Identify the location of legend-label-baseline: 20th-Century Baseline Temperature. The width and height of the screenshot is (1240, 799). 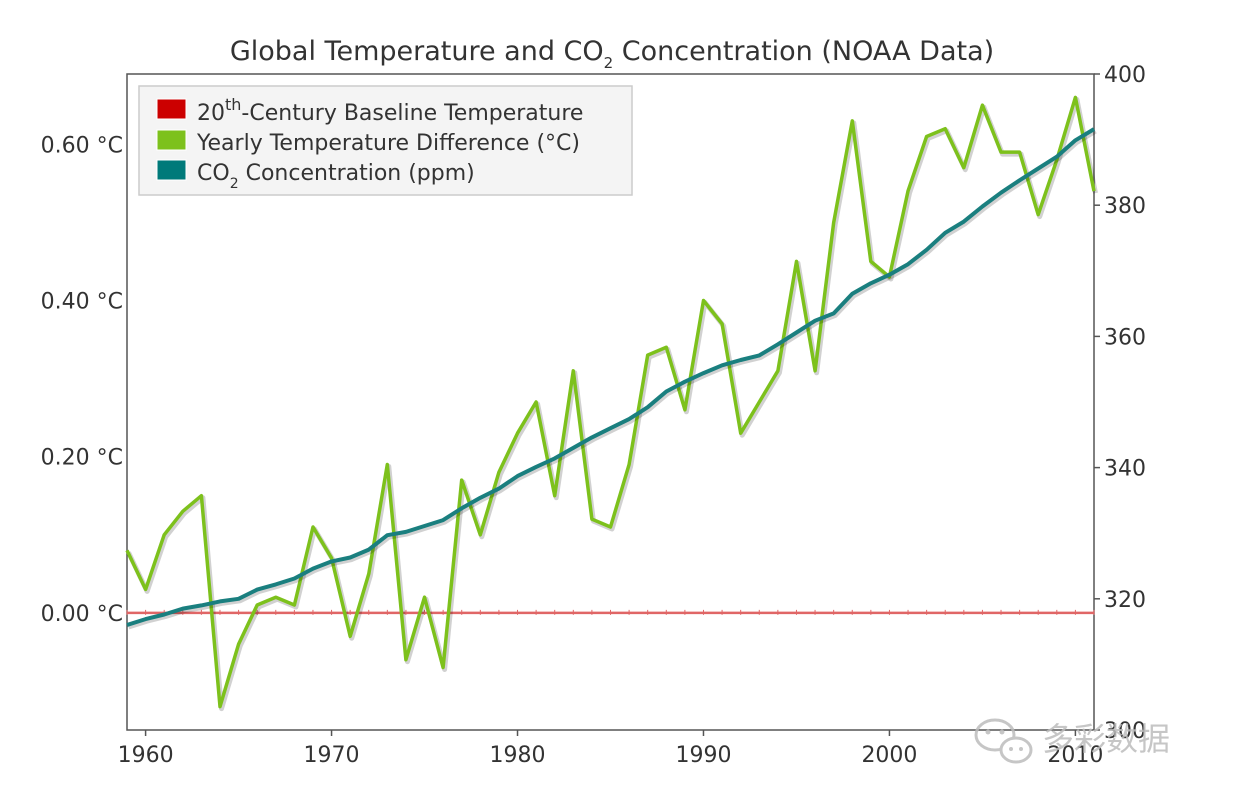
(390, 110).